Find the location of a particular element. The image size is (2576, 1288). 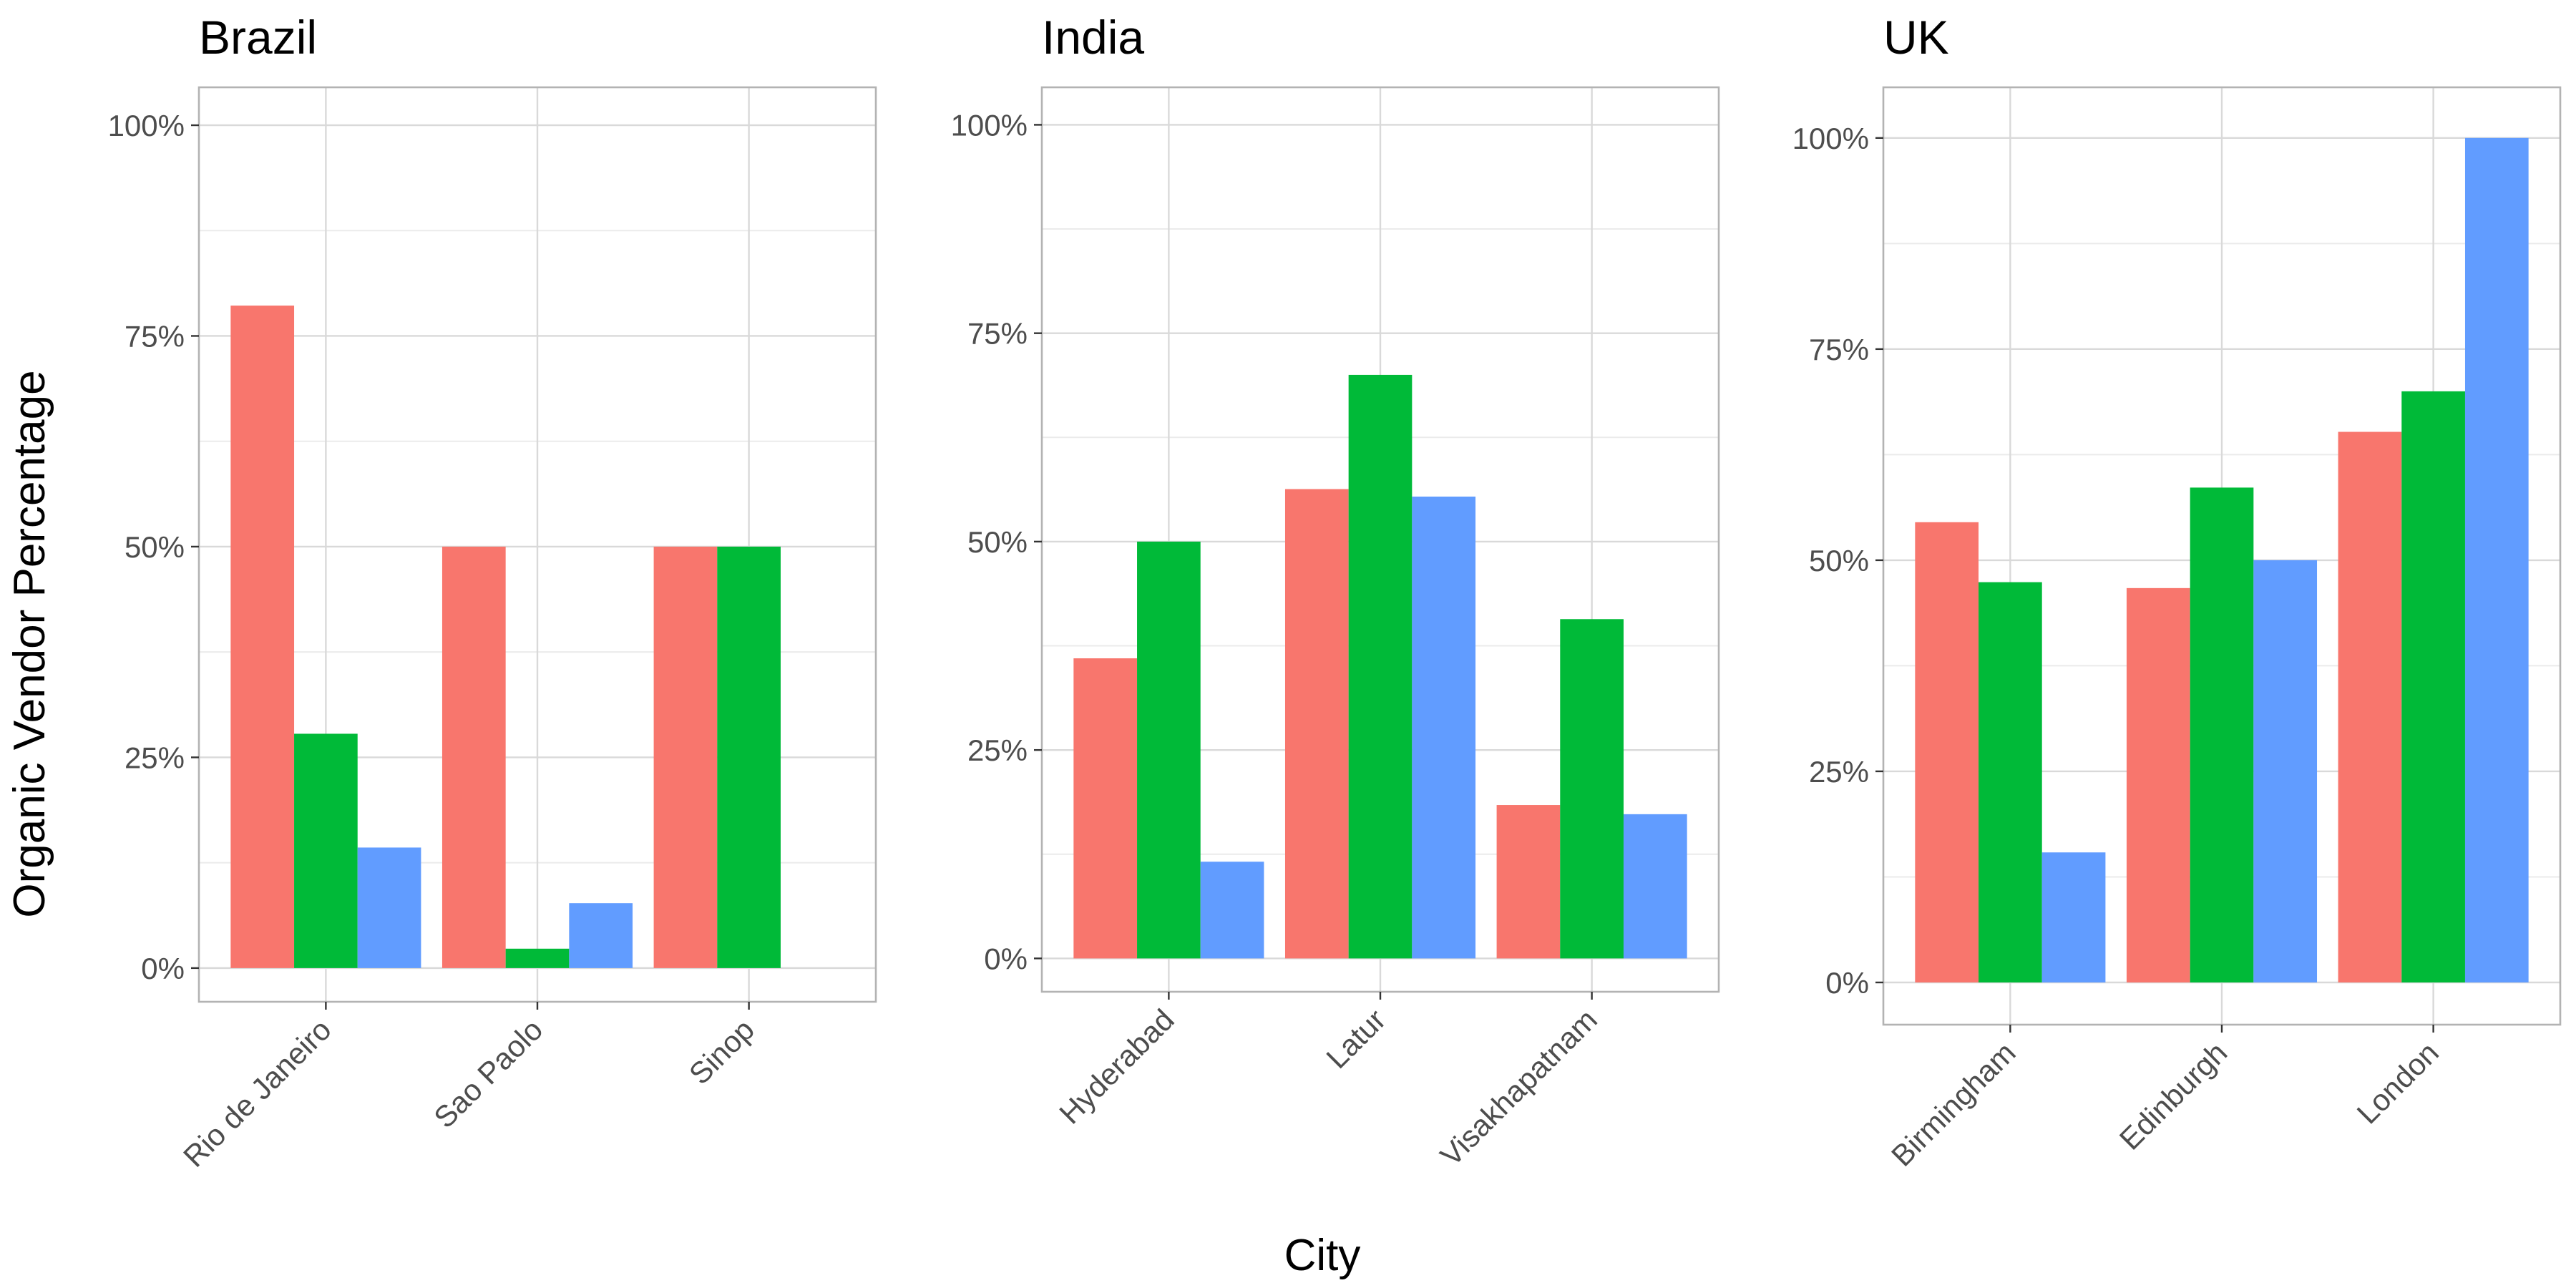

x-tick-label: Rio de Janeiro is located at coordinates (257, 1093).